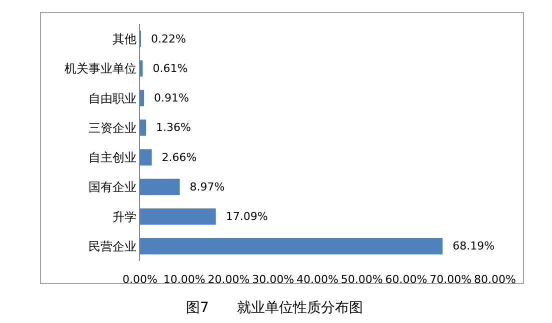 Image resolution: width=552 pixels, height=323 pixels. What do you see at coordinates (229, 279) in the screenshot?
I see `x-tick-label: 20.00%` at bounding box center [229, 279].